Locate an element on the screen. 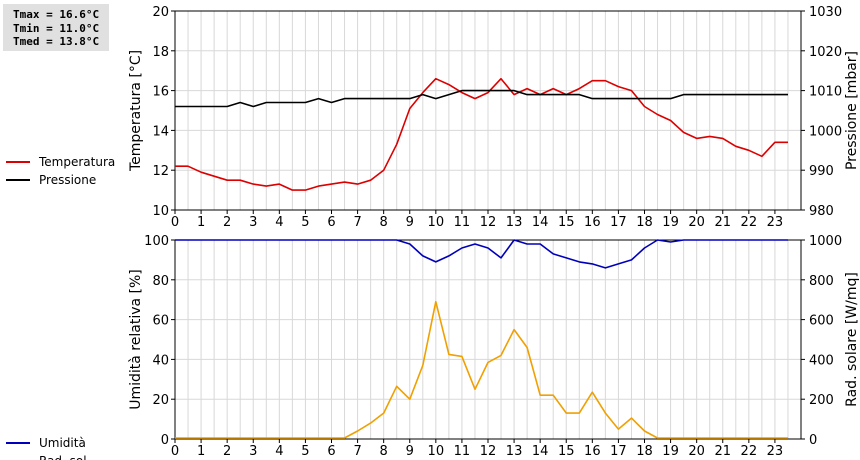 The height and width of the screenshot is (460, 860). panel1-y-tick-label: 12 is located at coordinates (160, 171).